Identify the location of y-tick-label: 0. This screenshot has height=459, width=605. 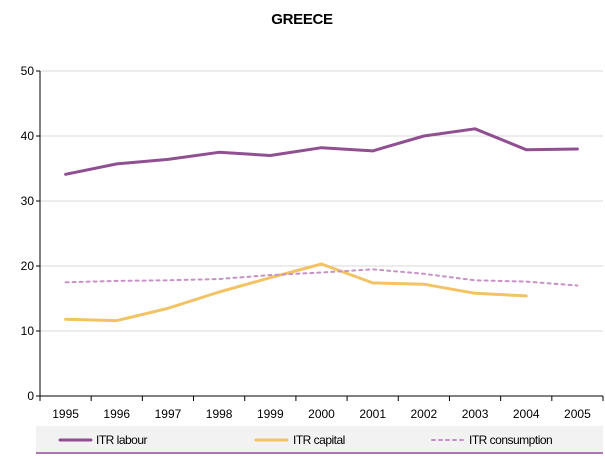
(30, 396).